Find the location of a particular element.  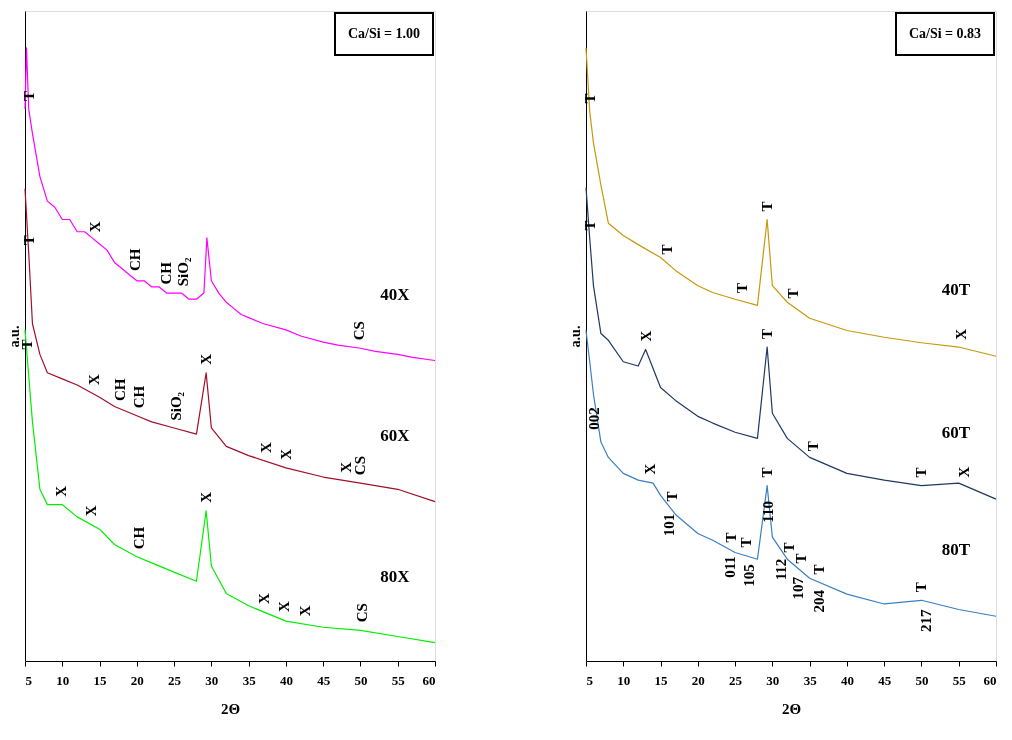

annotation: 002 is located at coordinates (594, 418).